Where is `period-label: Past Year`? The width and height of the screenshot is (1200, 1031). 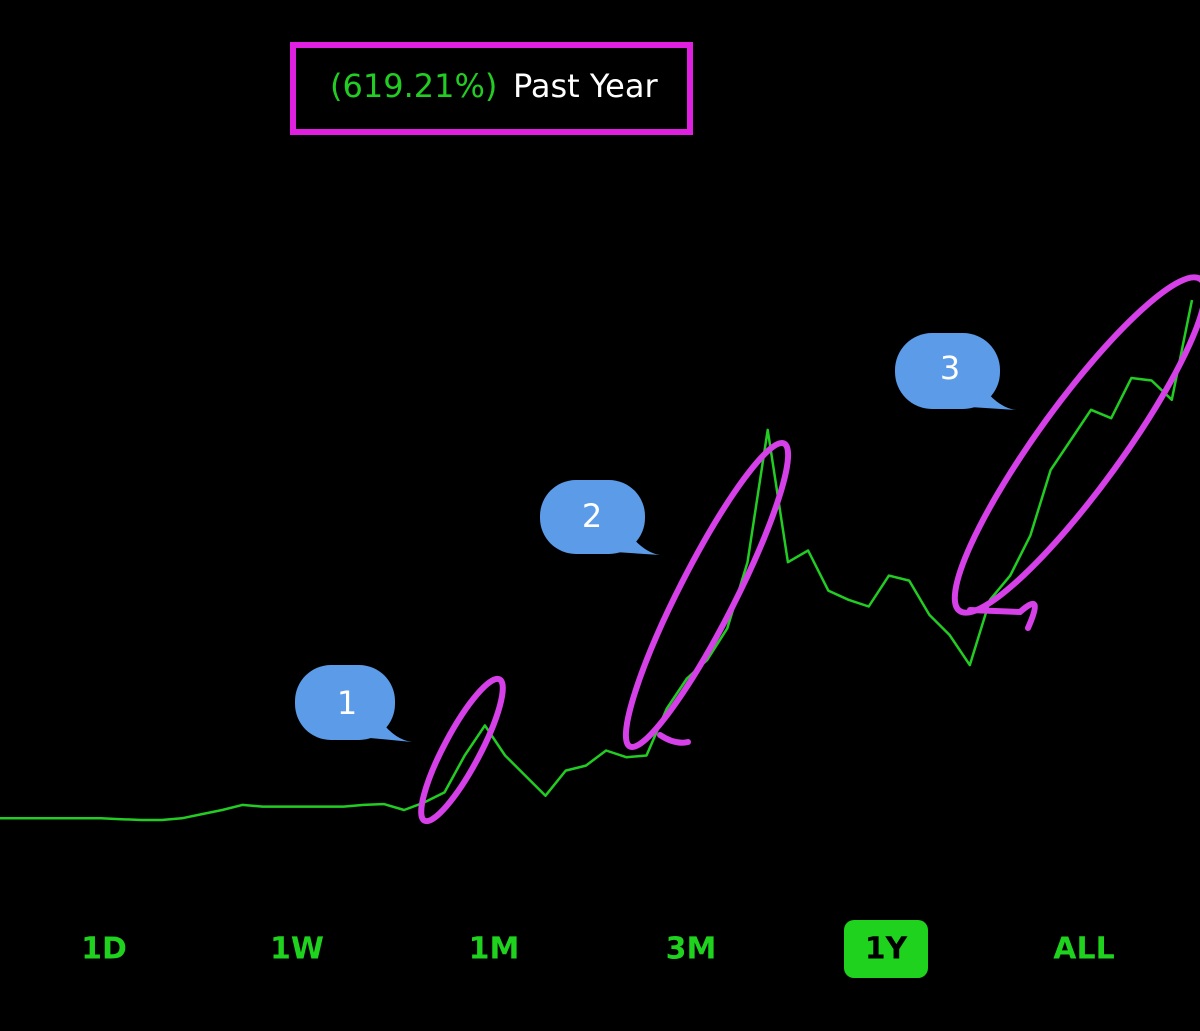 period-label: Past Year is located at coordinates (585, 86).